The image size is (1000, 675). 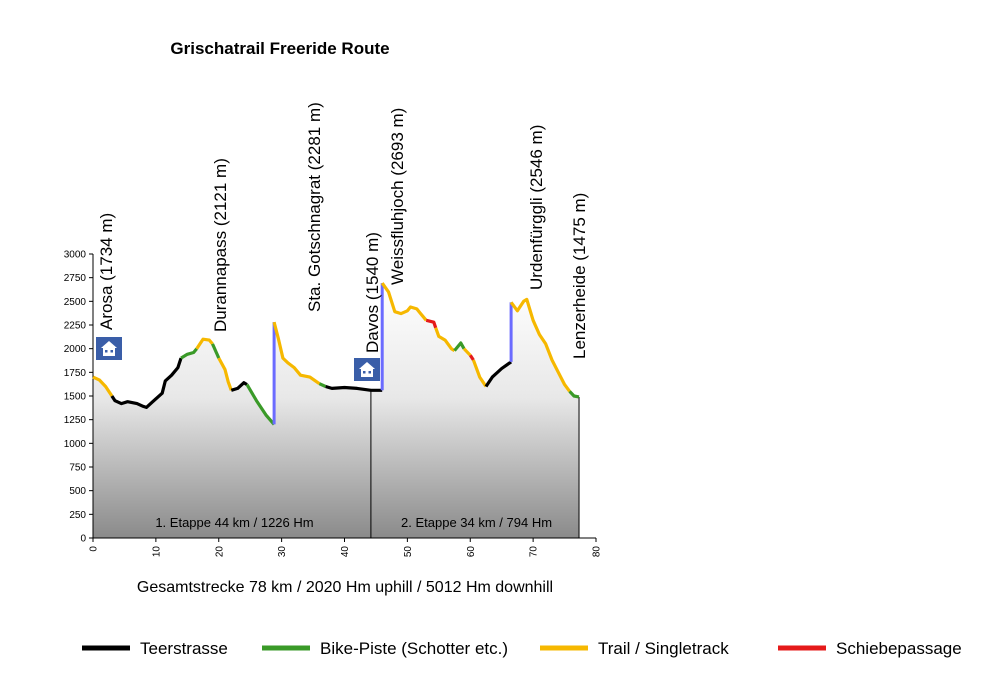 I want to click on y-tick-label: 1500, so click(x=75, y=397).